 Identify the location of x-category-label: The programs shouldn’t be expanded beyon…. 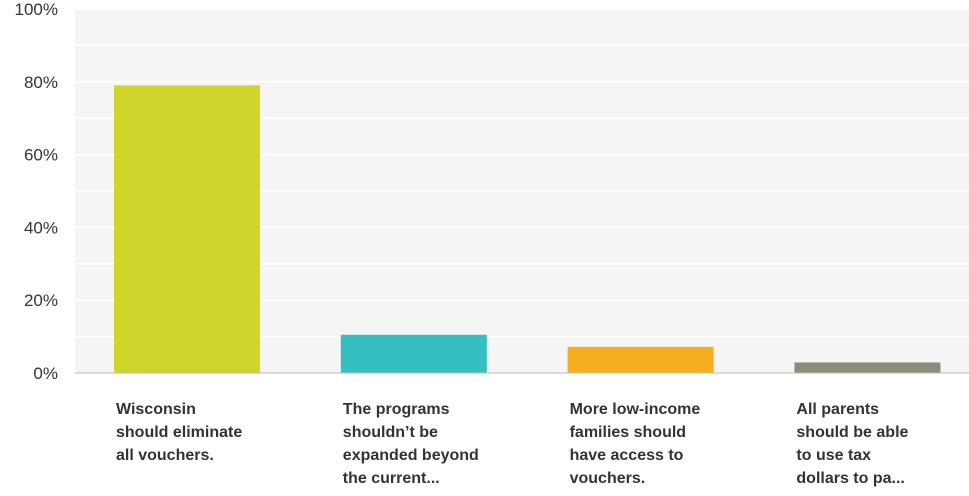
(410, 444).